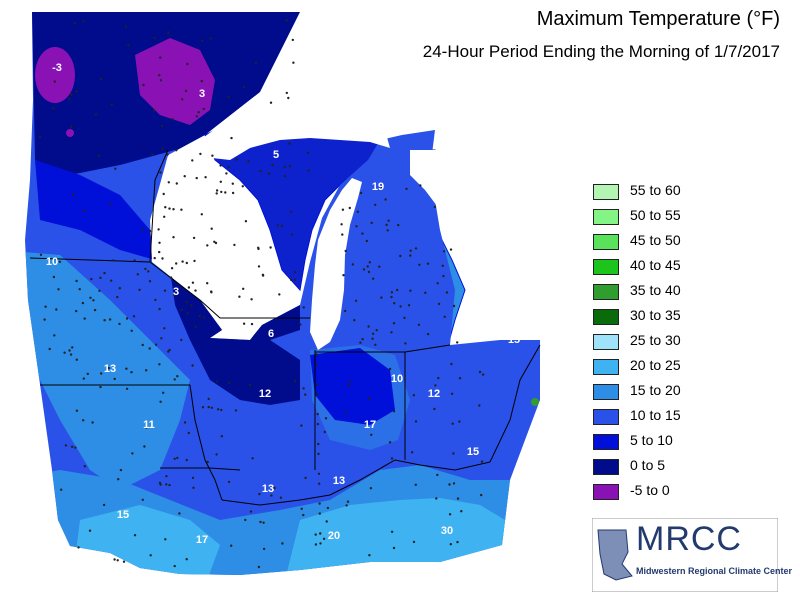 Image resolution: width=800 pixels, height=600 pixels. Describe the element at coordinates (655, 415) in the screenshot. I see `legend-label: 10 to 15` at that location.